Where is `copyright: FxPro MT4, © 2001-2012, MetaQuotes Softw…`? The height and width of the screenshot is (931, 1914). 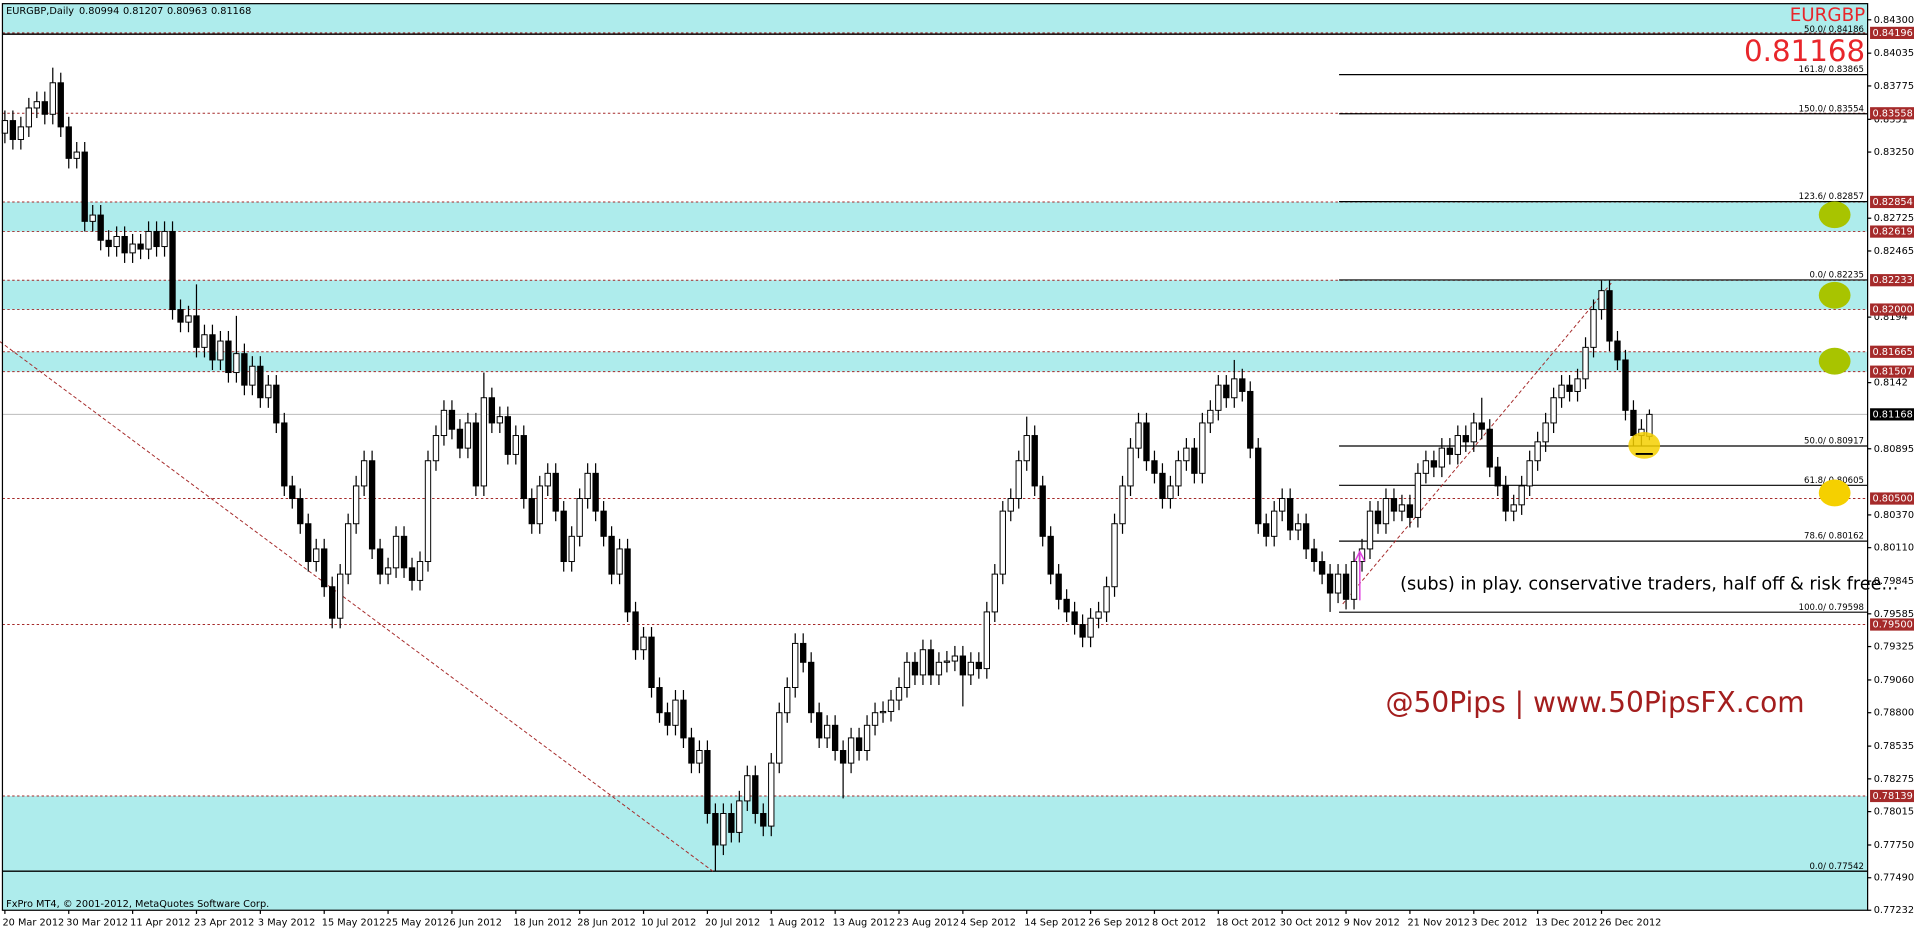
copyright: FxPro MT4, © 2001-2012, MetaQuotes Softw… is located at coordinates (137, 904).